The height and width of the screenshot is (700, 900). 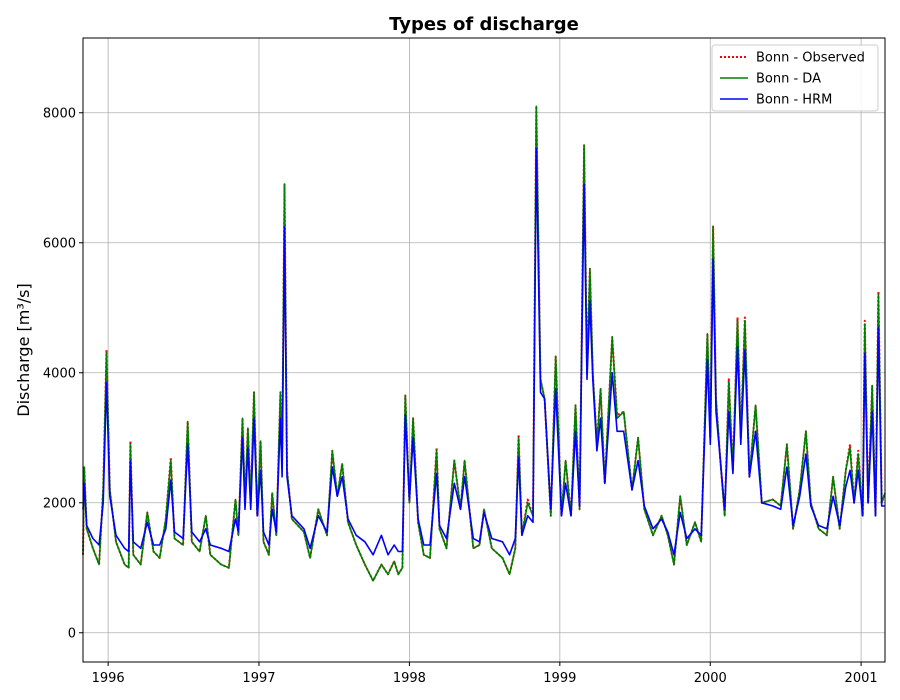 What do you see at coordinates (258, 678) in the screenshot?
I see `x-tick-label: 1997` at bounding box center [258, 678].